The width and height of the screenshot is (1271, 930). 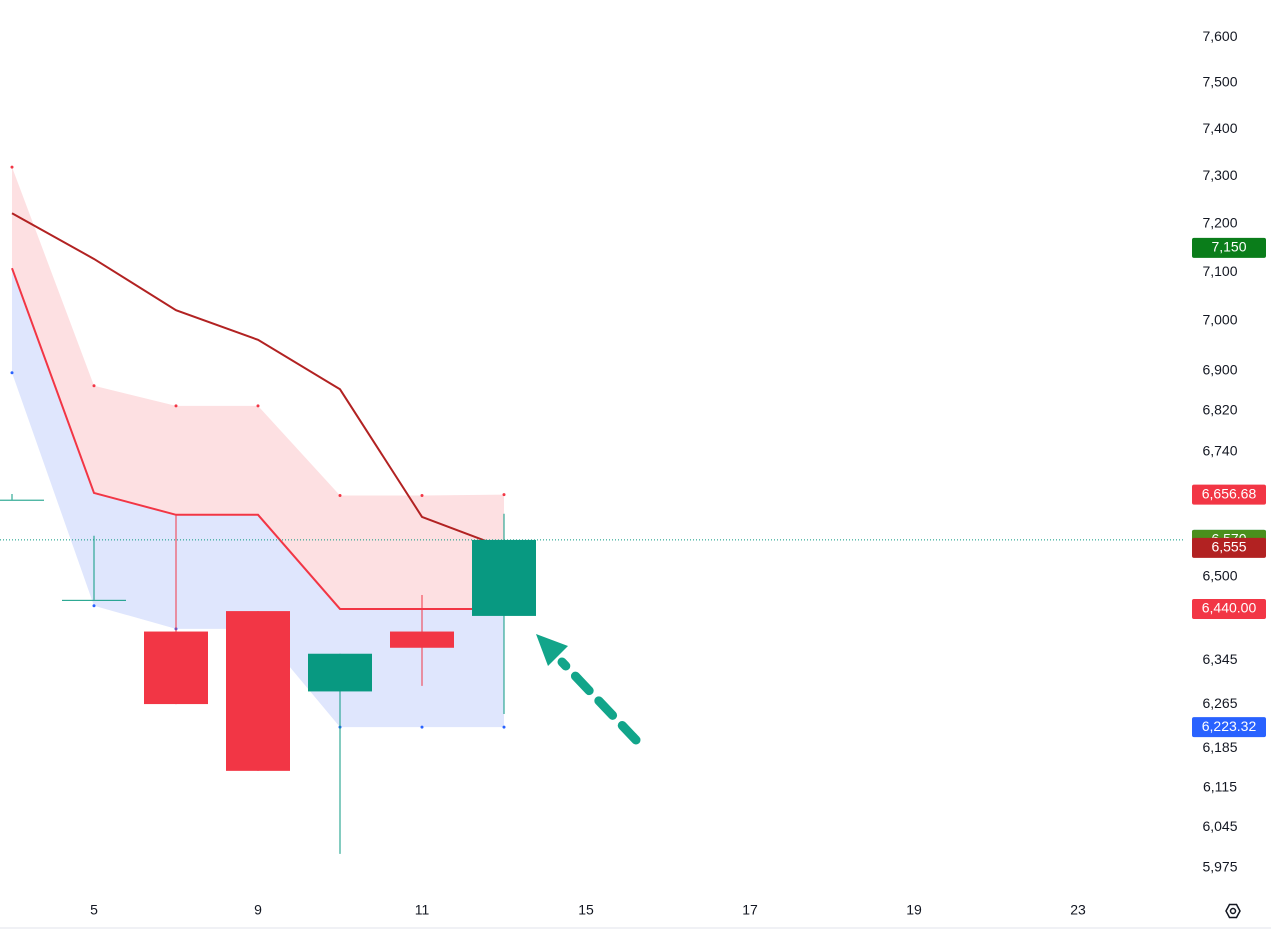 I want to click on y-tick-label: 7,100, so click(x=1219, y=271).